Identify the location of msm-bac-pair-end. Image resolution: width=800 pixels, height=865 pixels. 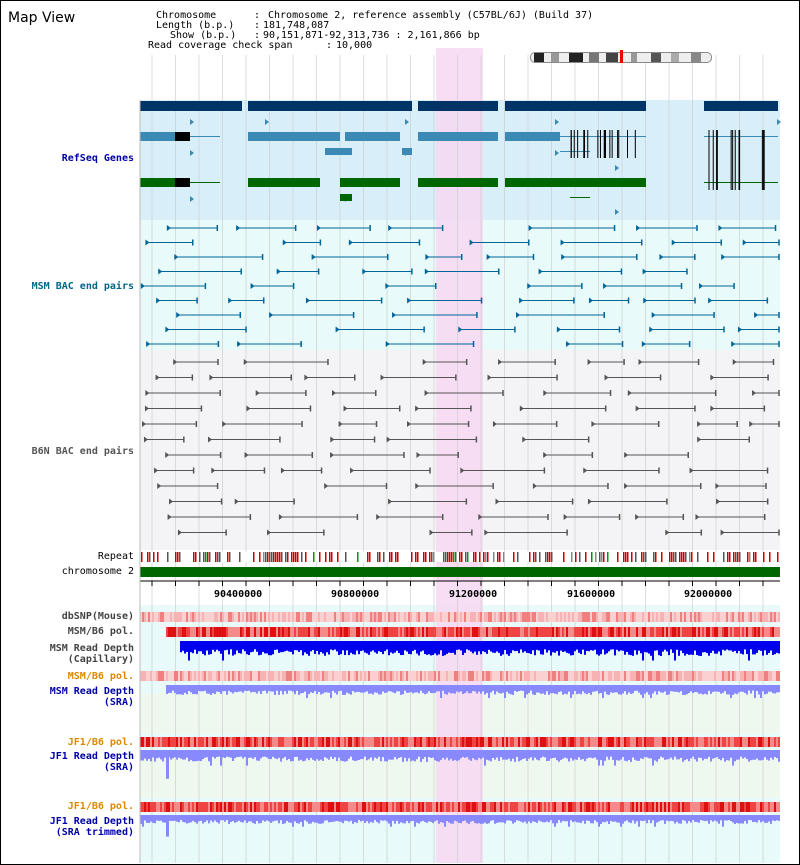
(394, 315).